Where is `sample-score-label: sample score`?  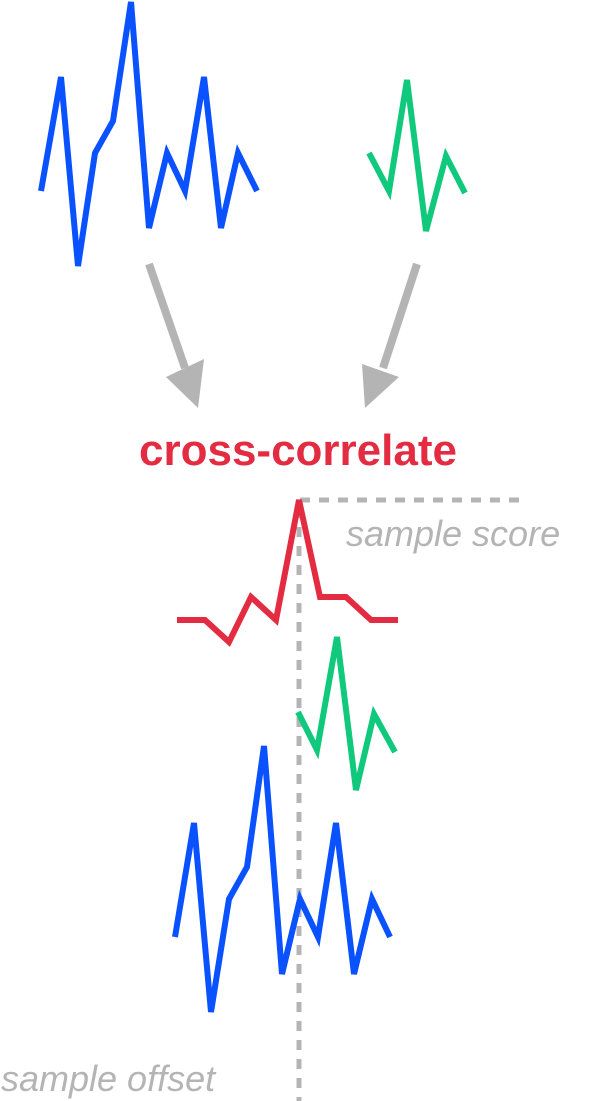
sample-score-label: sample score is located at coordinates (453, 533).